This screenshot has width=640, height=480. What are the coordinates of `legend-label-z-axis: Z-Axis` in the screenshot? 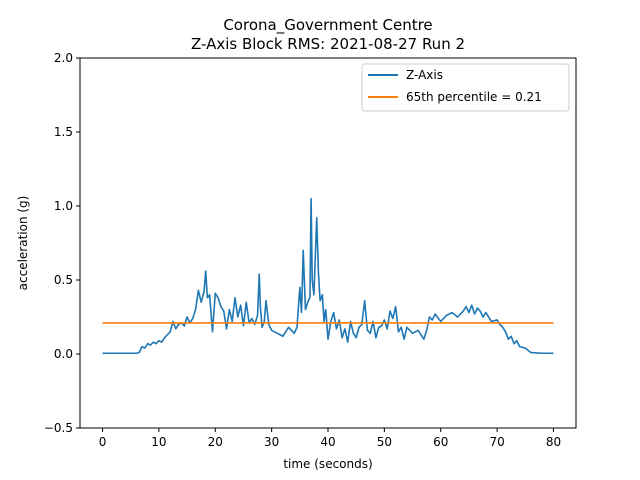 It's located at (424, 75).